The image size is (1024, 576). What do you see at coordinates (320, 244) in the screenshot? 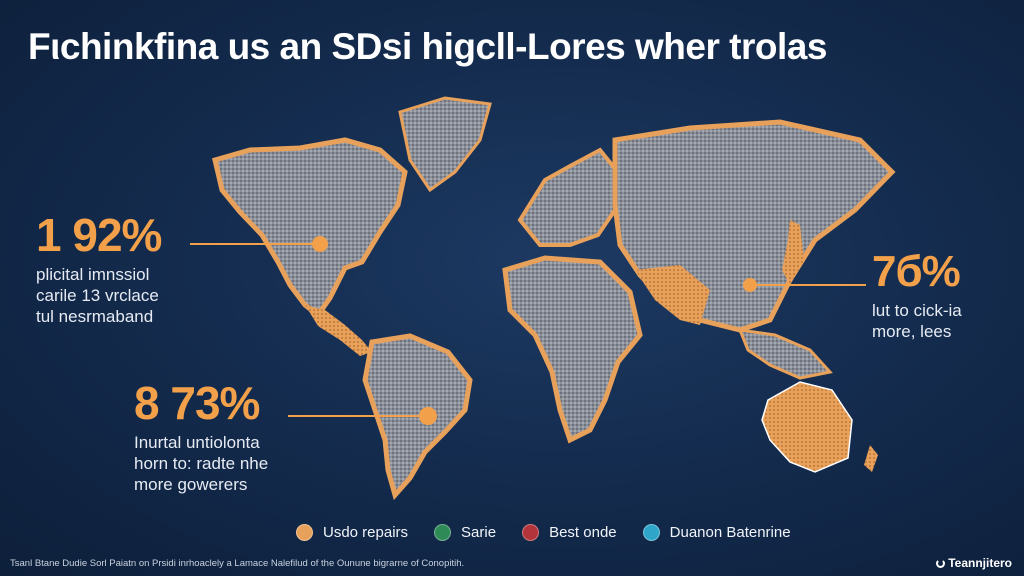
I see `marker-north-america` at bounding box center [320, 244].